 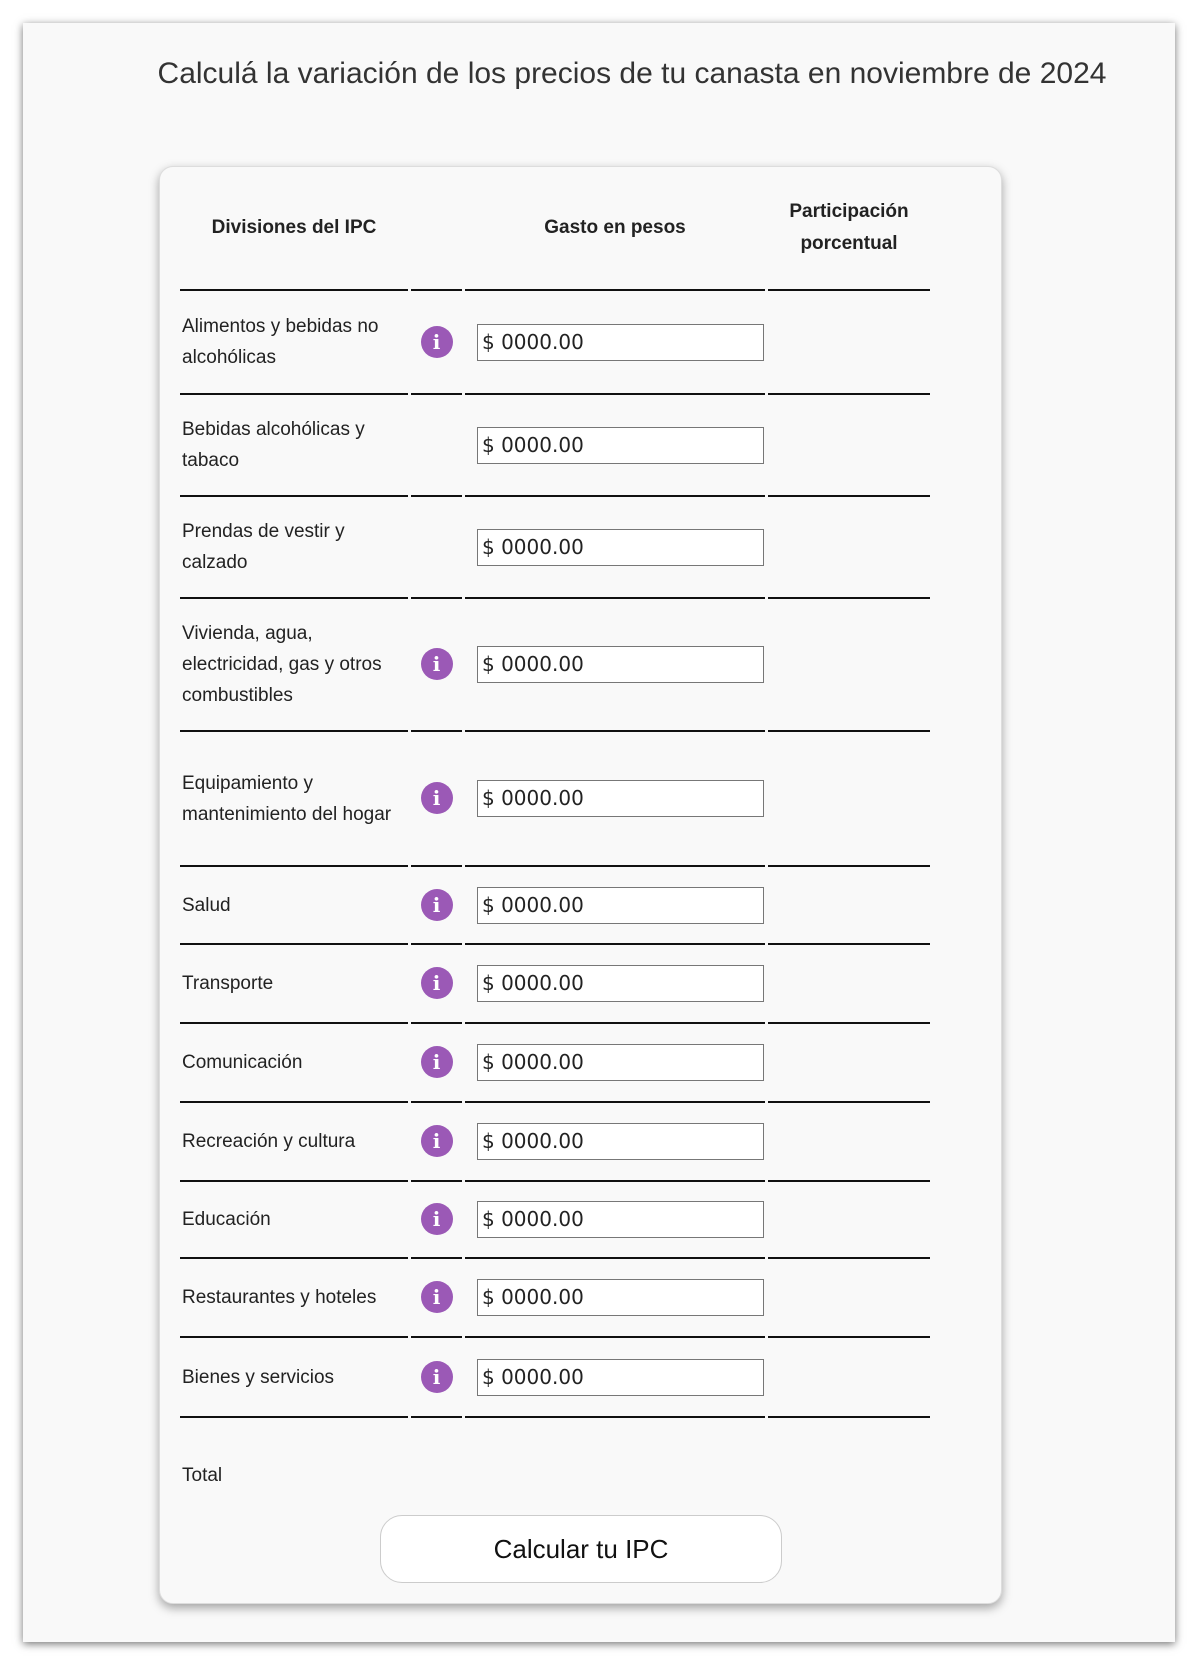 What do you see at coordinates (294, 446) in the screenshot?
I see `division-label: Bebidas alcohólicas y tabaco` at bounding box center [294, 446].